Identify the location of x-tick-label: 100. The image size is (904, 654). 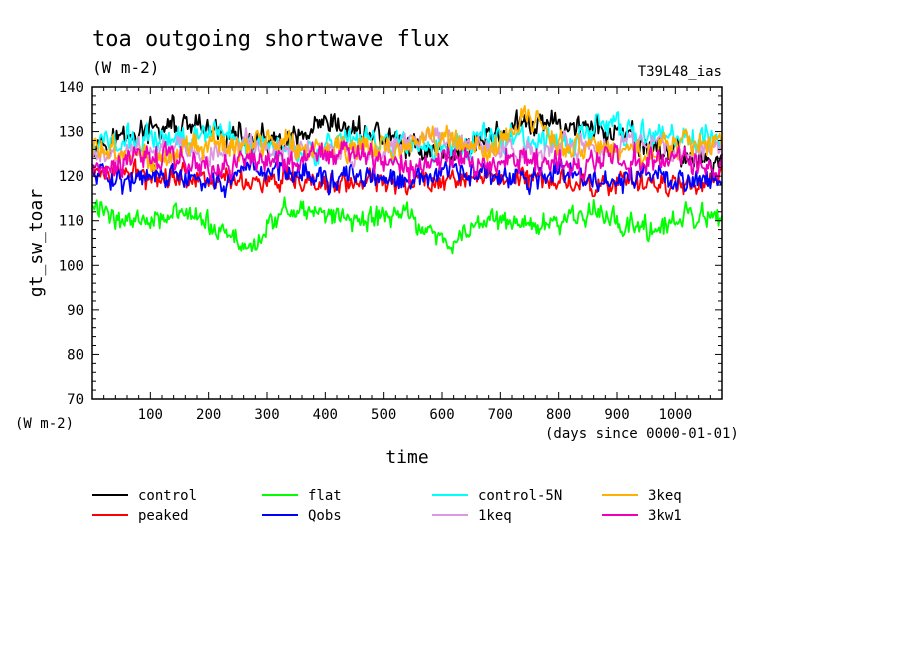
(150, 415).